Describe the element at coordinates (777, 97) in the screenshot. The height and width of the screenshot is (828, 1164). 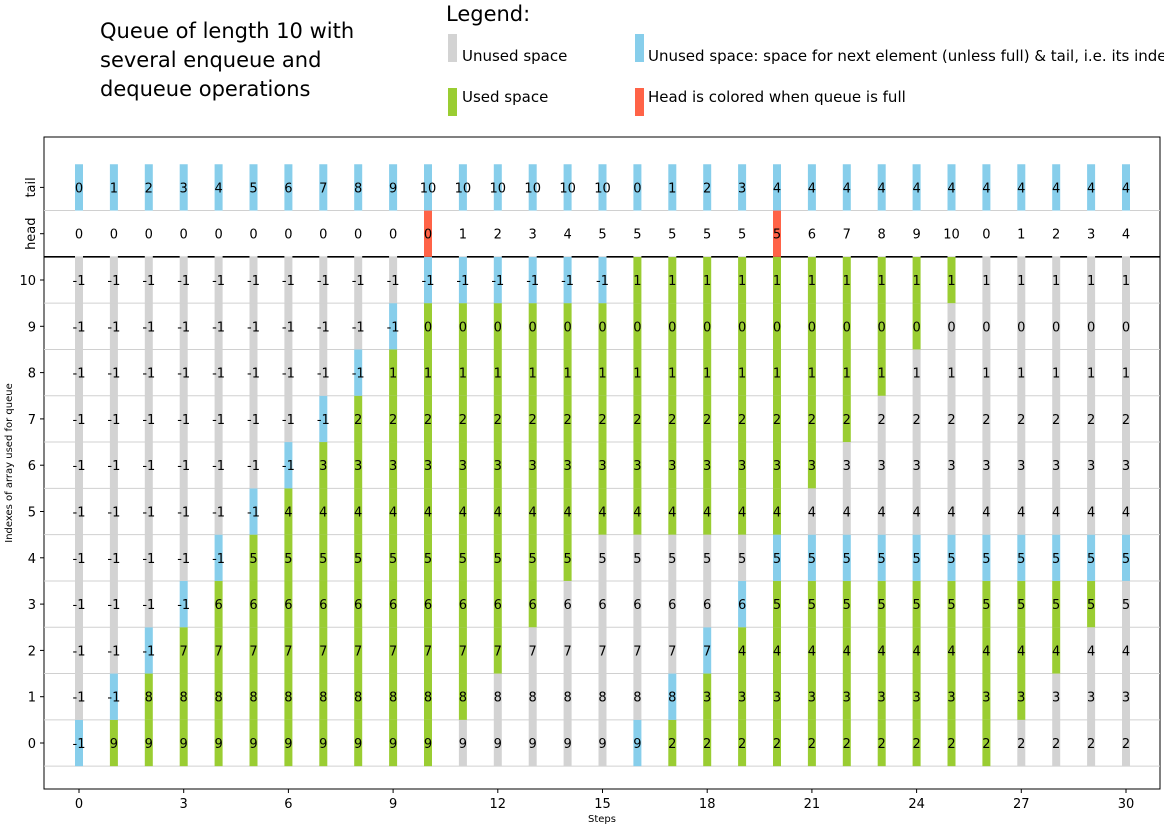
I see `legend-label-full-head: Head is colored when queue is full` at that location.